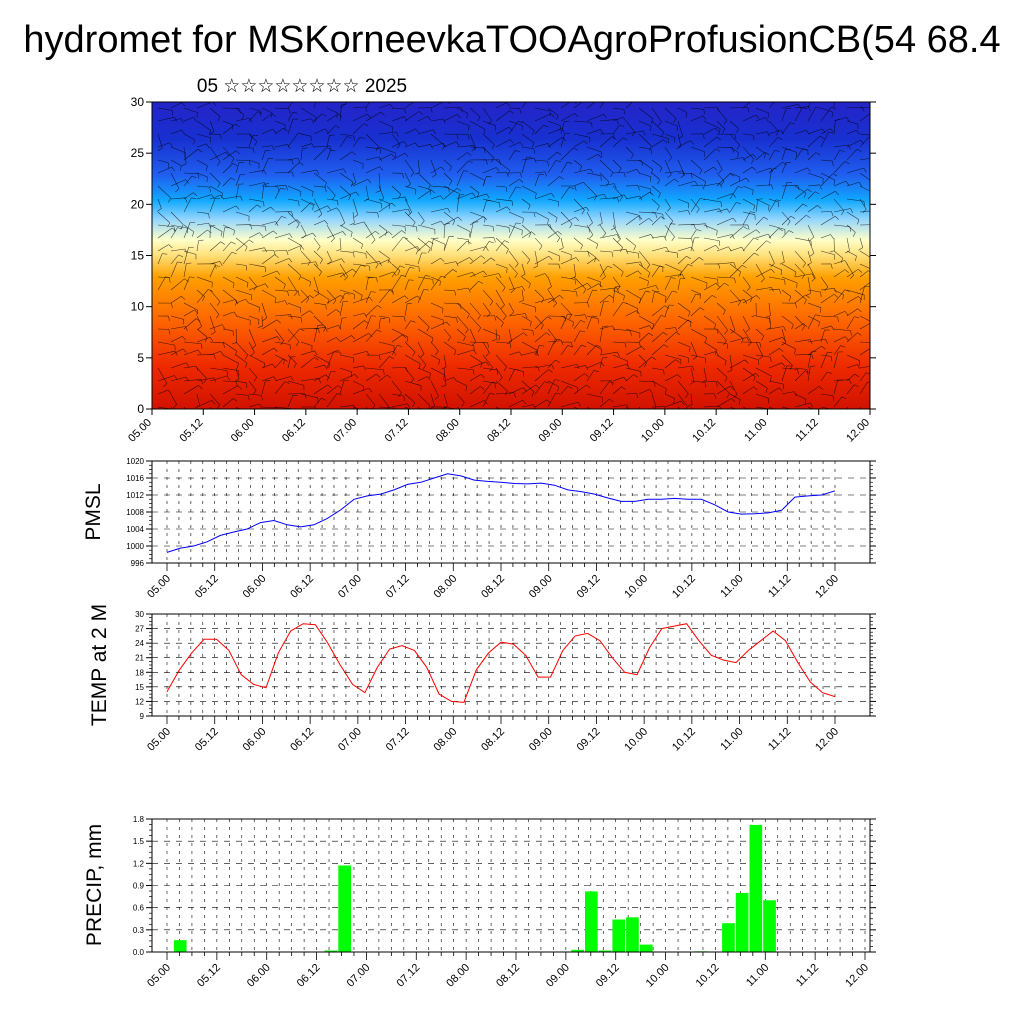  I want to click on cs-xtick-label: 07.12, so click(397, 431).